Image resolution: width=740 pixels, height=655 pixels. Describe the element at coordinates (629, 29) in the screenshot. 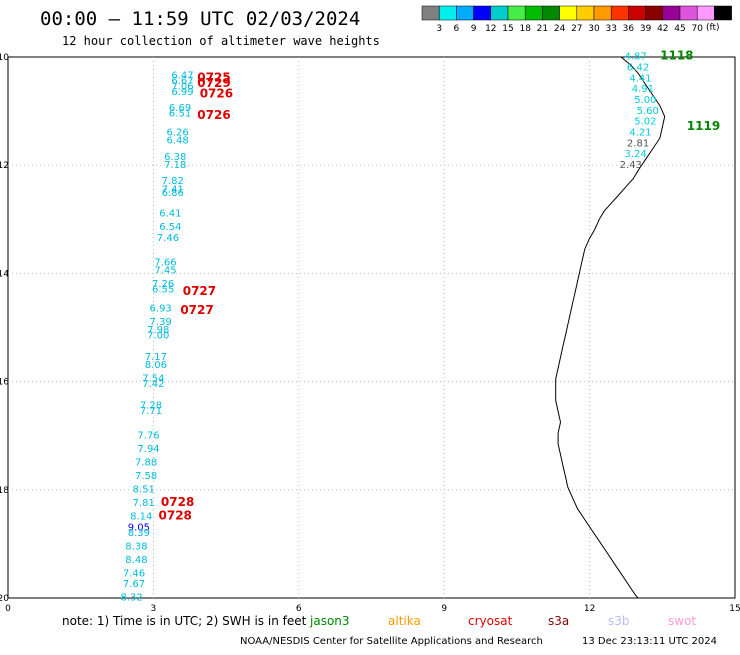

I see `legend-tick-label: 36` at that location.